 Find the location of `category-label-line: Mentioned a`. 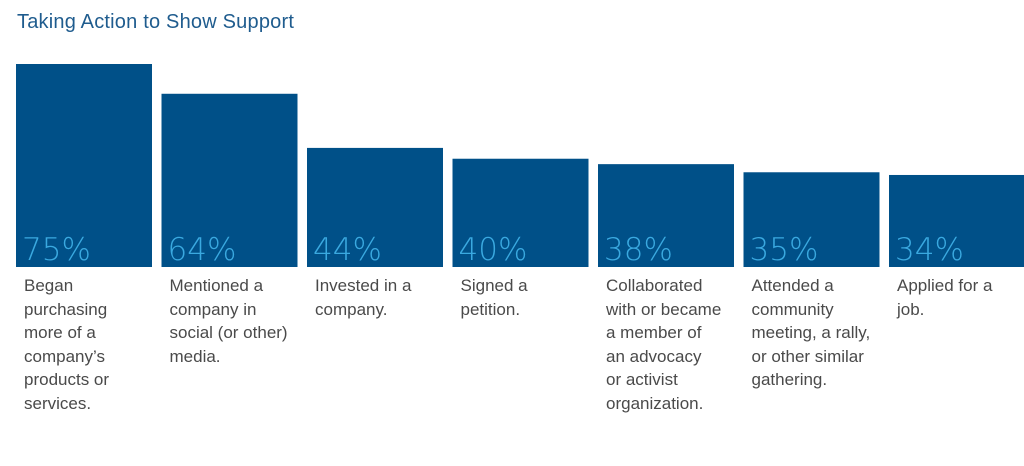

category-label-line: Mentioned a is located at coordinates (216, 285).